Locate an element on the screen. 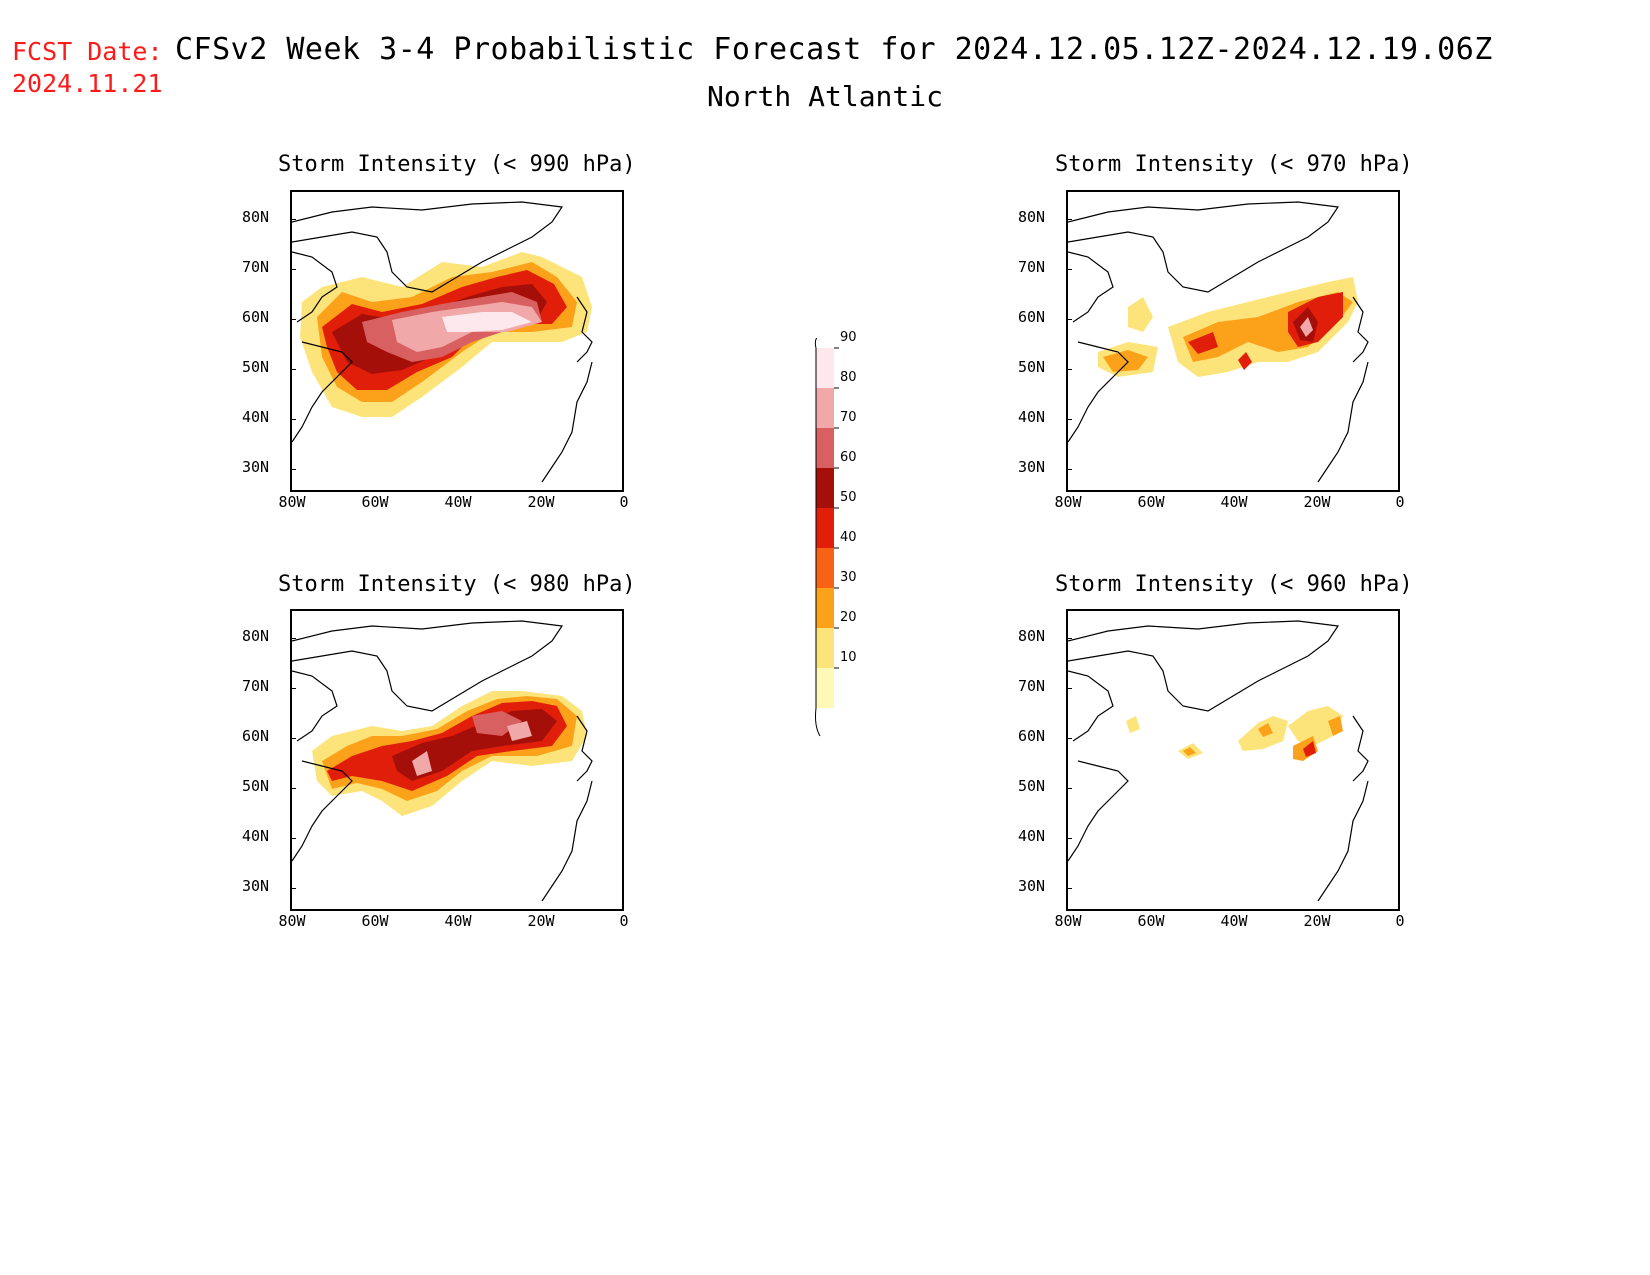  colorbar-label: 20 is located at coordinates (848, 617).